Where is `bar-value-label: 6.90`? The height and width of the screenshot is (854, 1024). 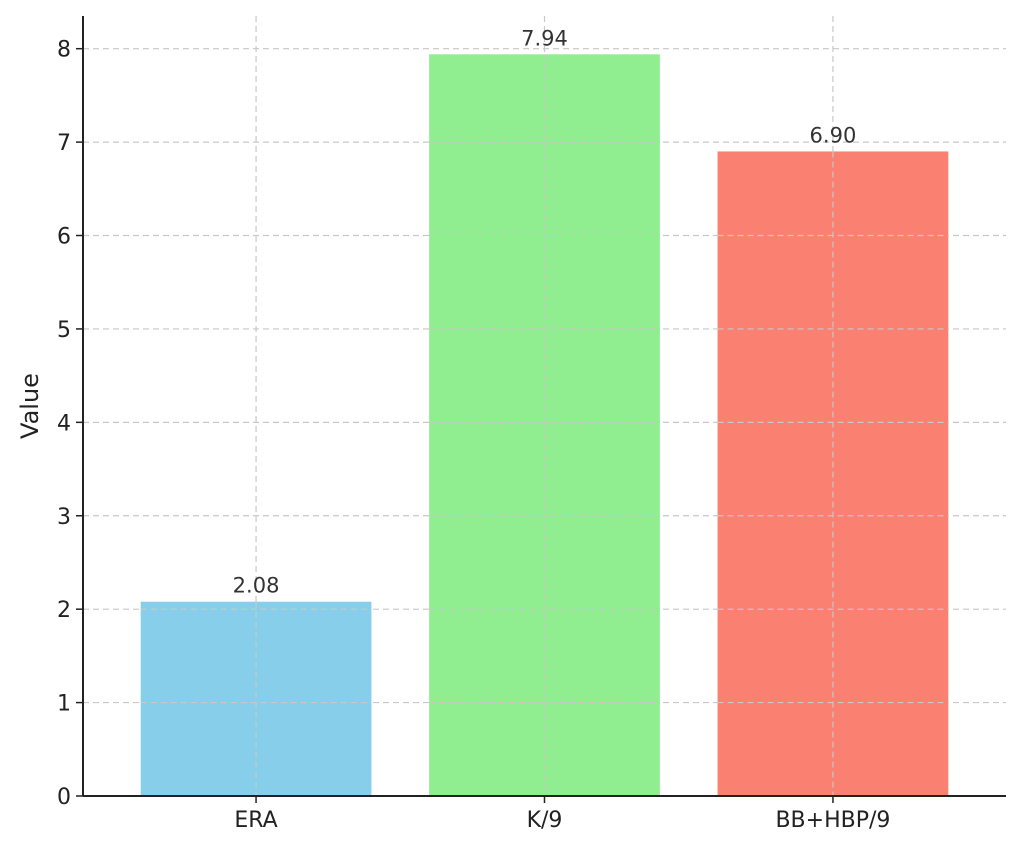 bar-value-label: 6.90 is located at coordinates (833, 135).